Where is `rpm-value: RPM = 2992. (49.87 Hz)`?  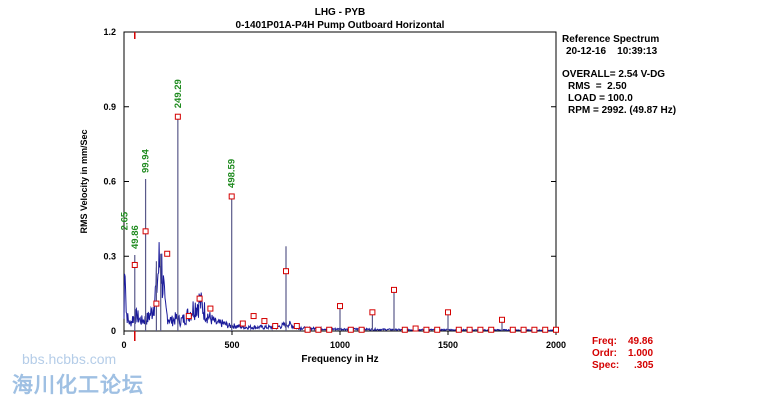 rpm-value: RPM = 2992. (49.87 Hz) is located at coordinates (622, 110).